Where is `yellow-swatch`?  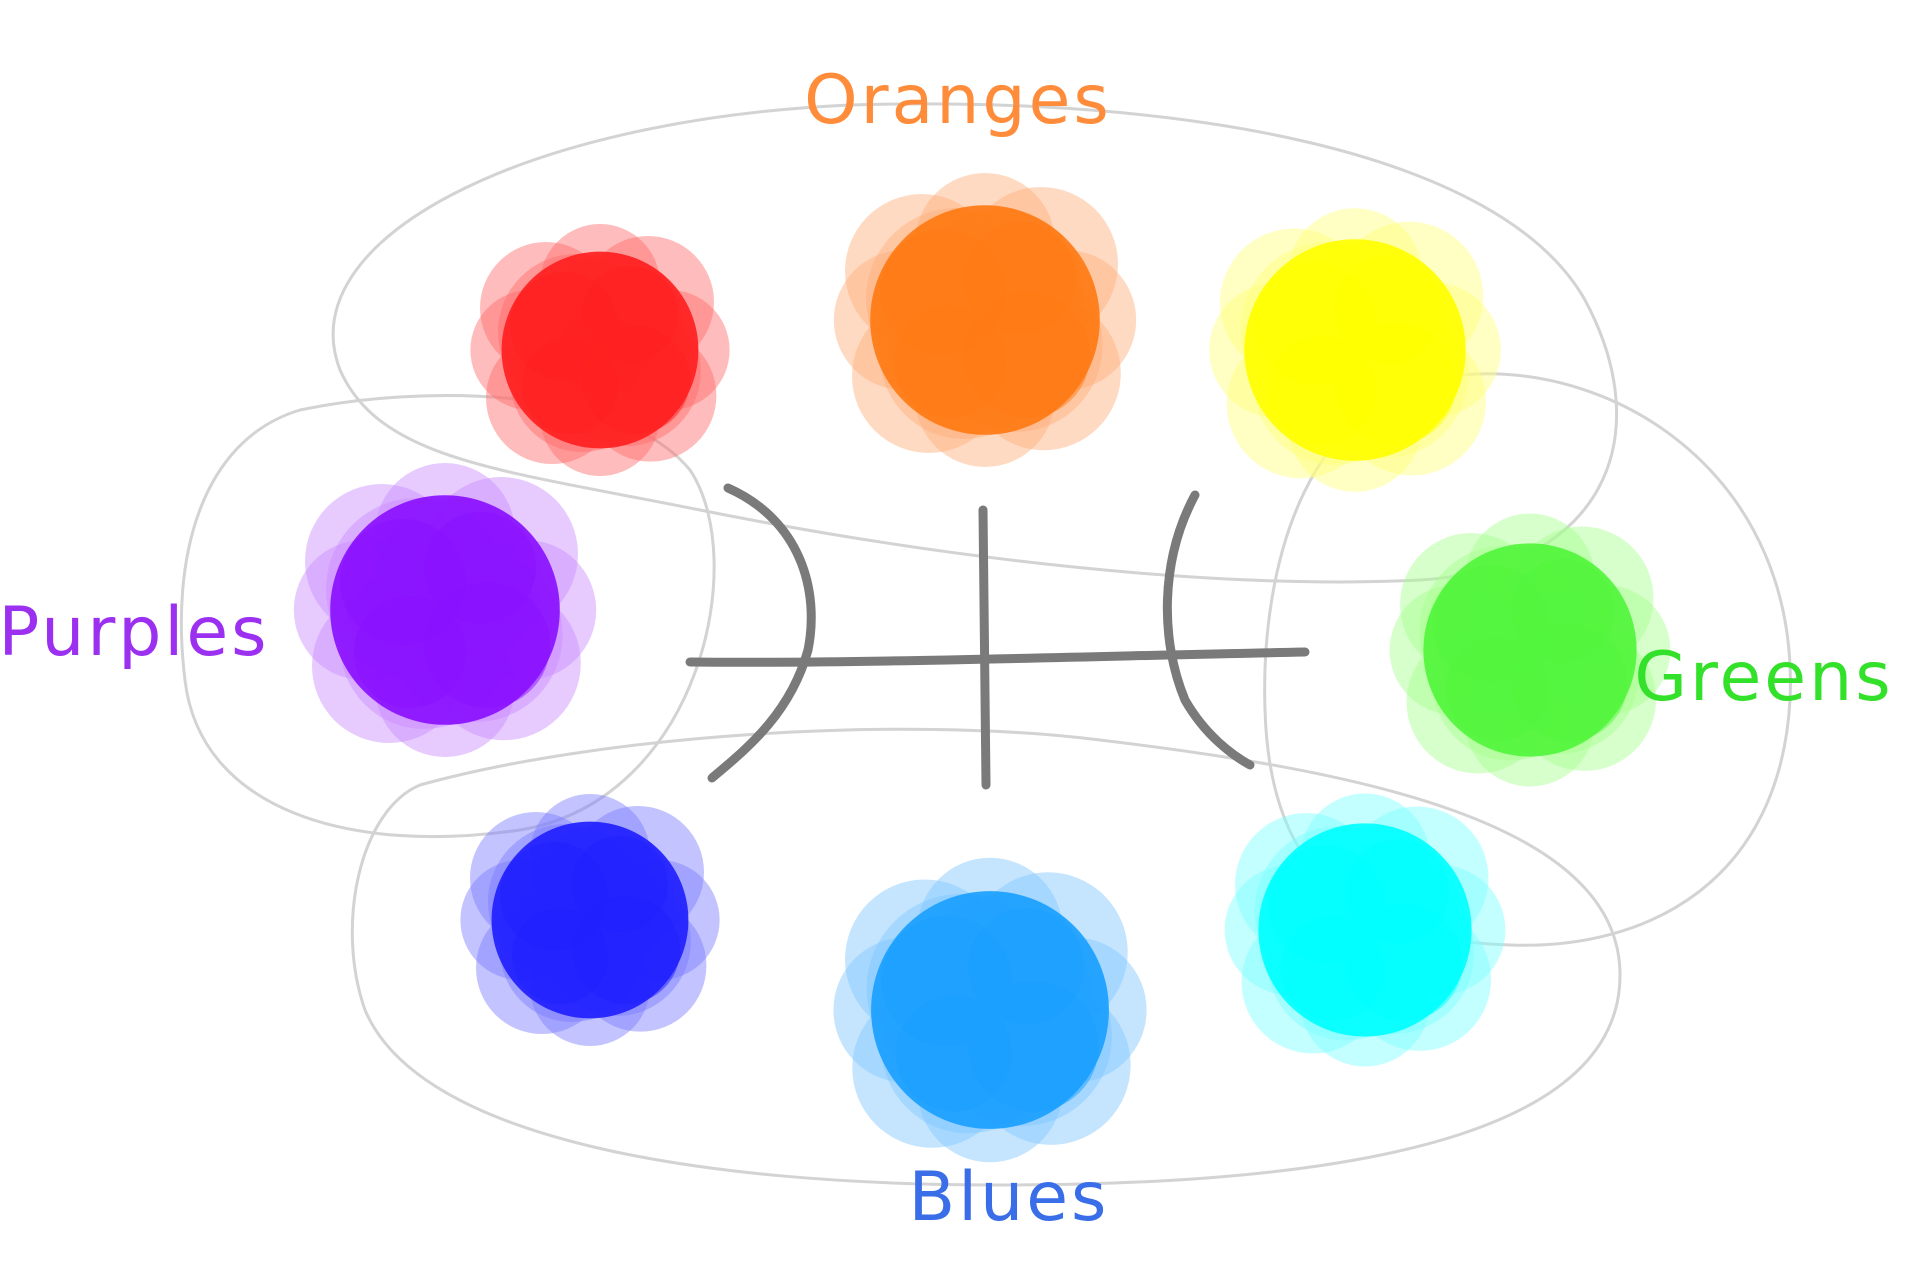
yellow-swatch is located at coordinates (1355, 350).